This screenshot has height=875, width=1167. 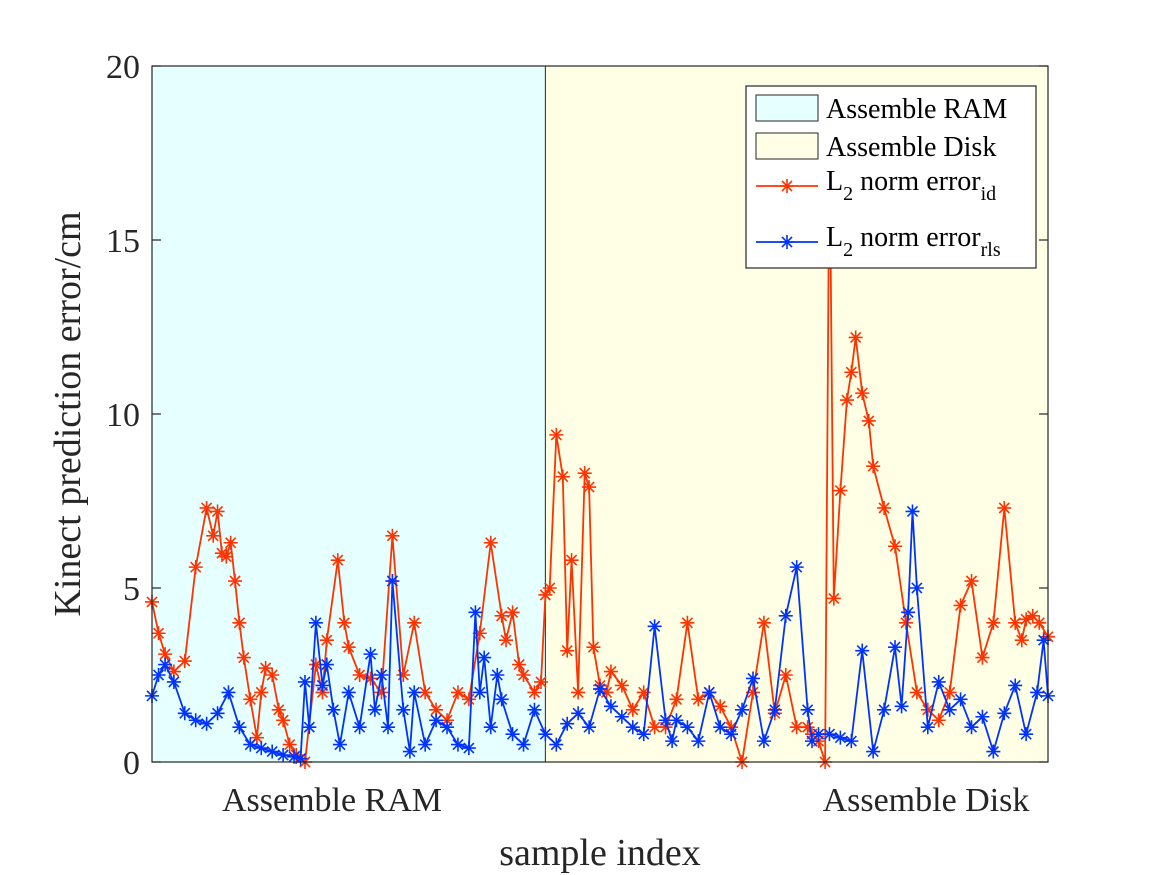 What do you see at coordinates (131, 589) in the screenshot?
I see `y-tick-label: 5` at bounding box center [131, 589].